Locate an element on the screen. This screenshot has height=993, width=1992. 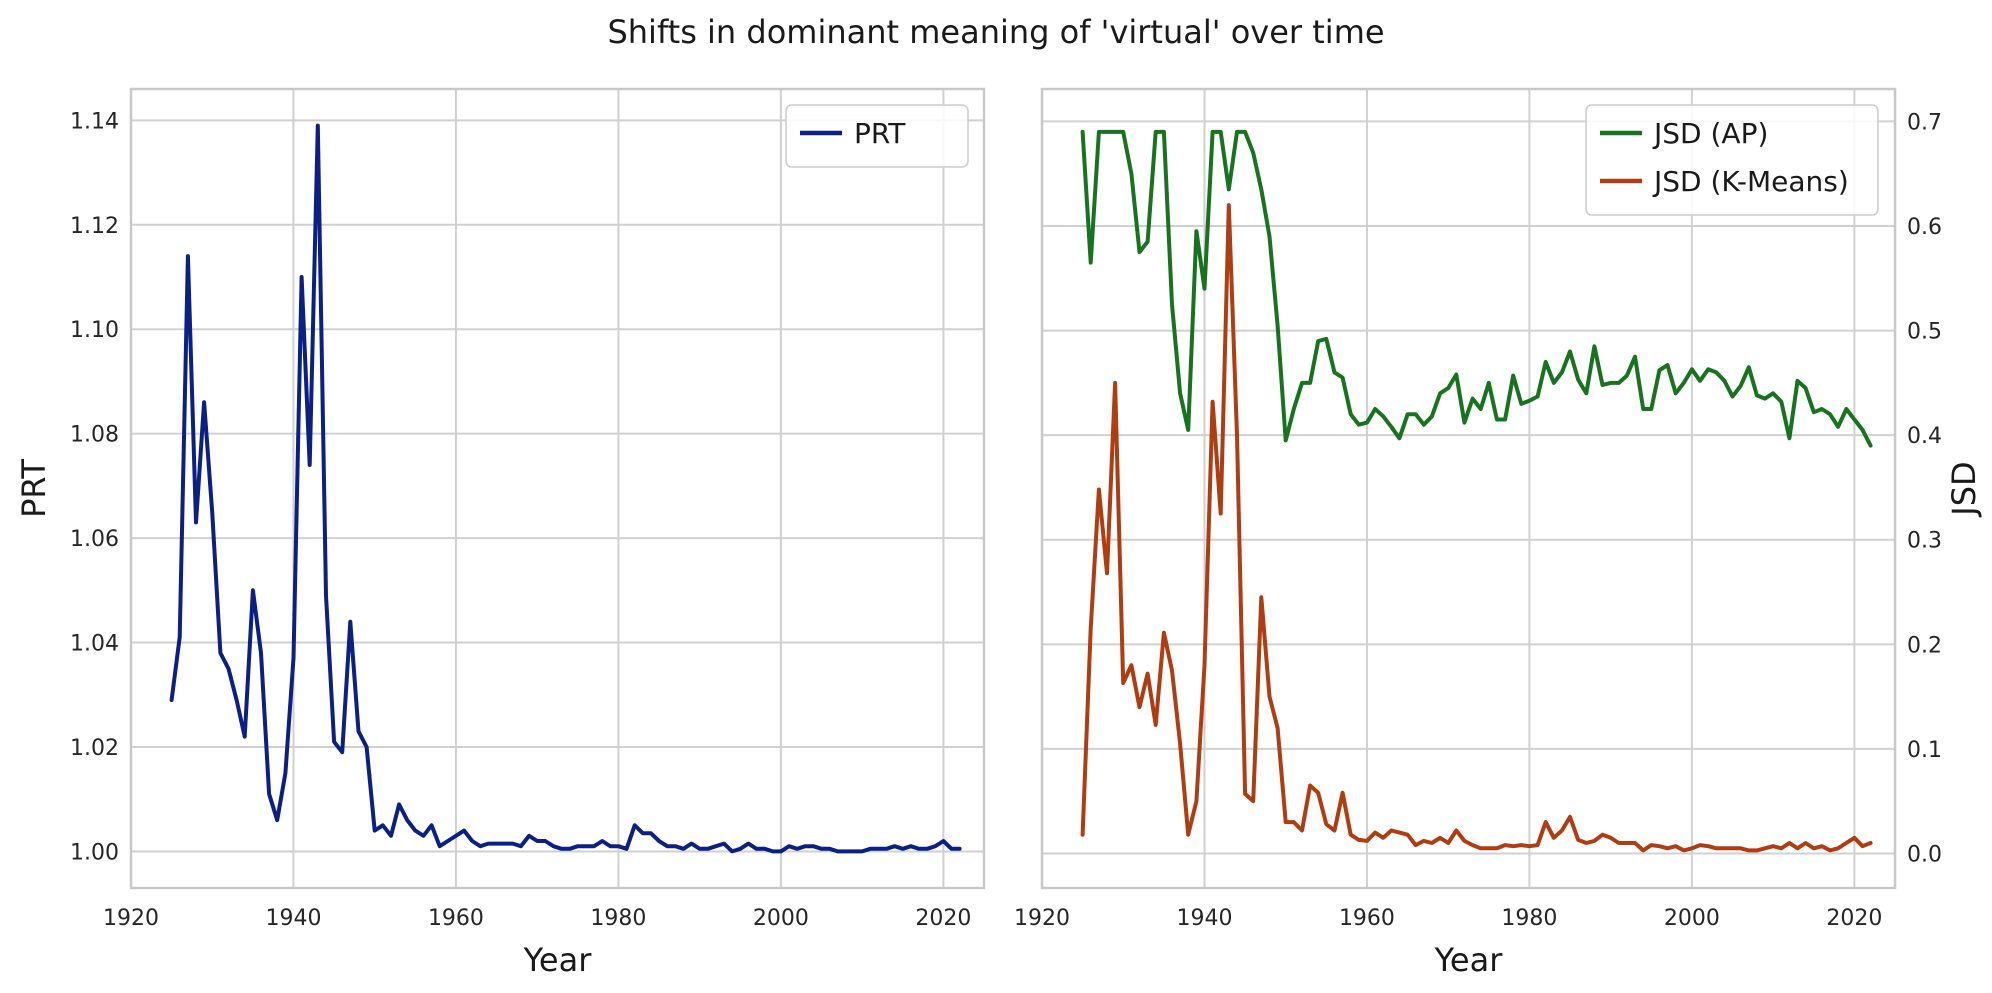
y-tick-label: 0.7 is located at coordinates (1924, 122).